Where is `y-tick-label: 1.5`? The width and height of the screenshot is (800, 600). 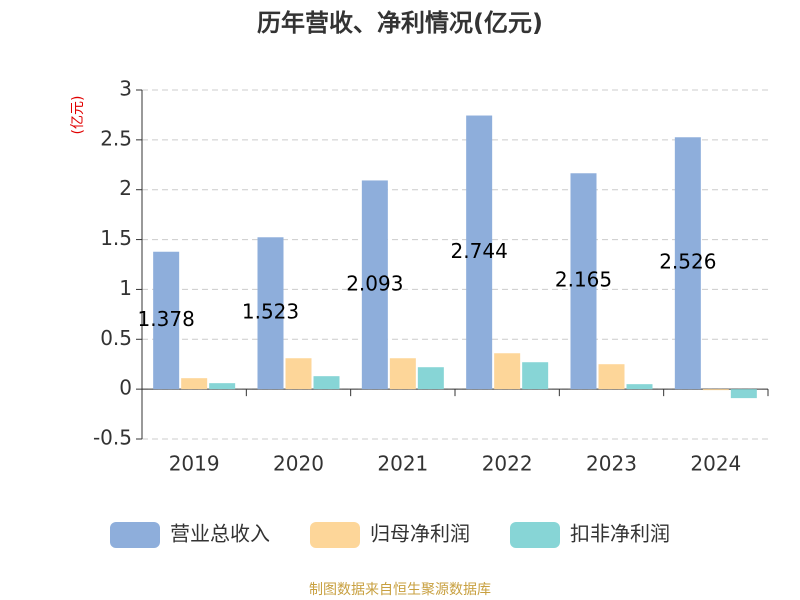 y-tick-label: 1.5 is located at coordinates (116, 238).